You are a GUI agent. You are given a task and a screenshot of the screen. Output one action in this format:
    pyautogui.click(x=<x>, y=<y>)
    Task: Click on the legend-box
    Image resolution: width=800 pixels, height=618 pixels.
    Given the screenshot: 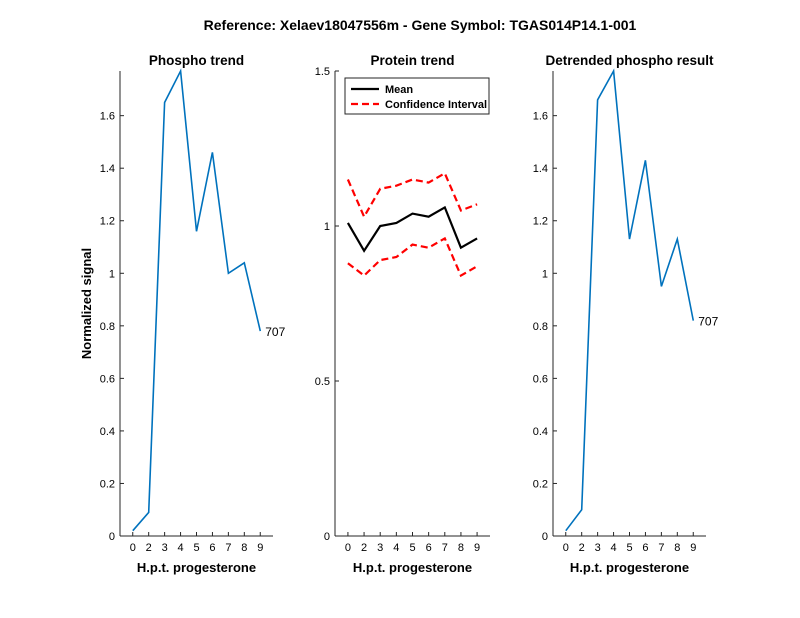 What is the action you would take?
    pyautogui.click(x=417, y=96)
    